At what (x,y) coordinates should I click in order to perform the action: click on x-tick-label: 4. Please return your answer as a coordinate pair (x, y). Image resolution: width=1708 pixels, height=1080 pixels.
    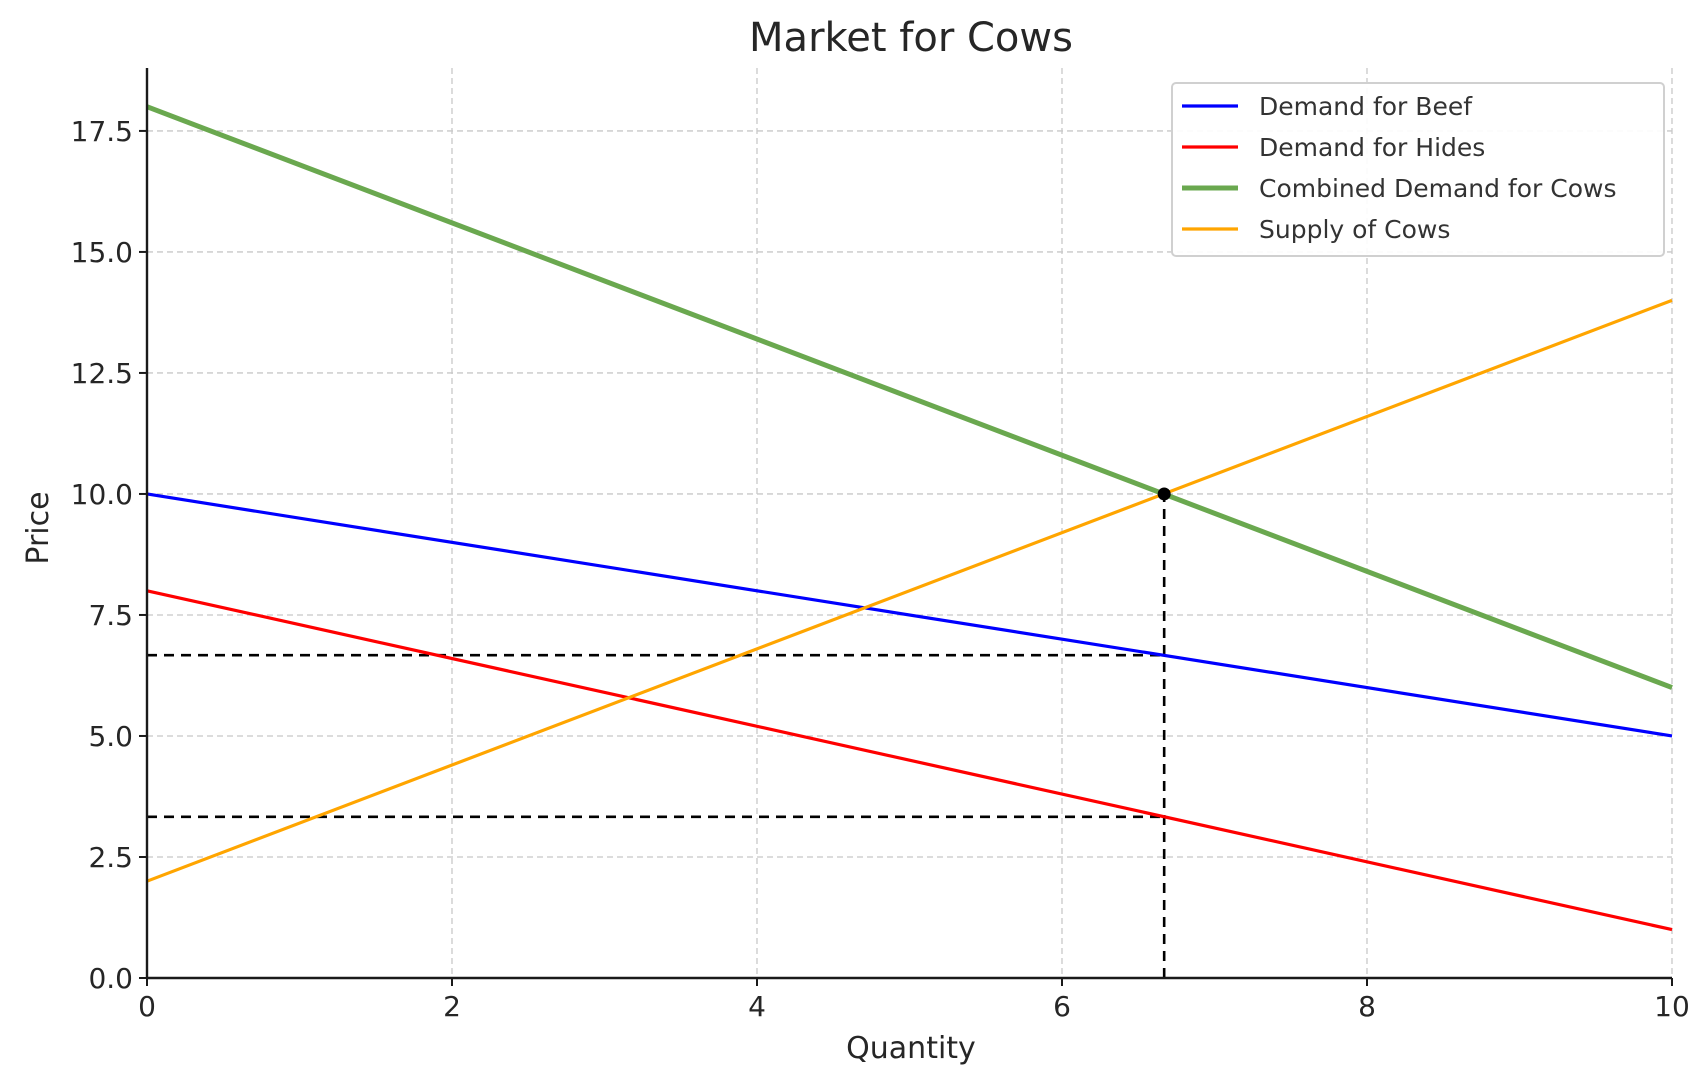
    Looking at the image, I should click on (757, 1006).